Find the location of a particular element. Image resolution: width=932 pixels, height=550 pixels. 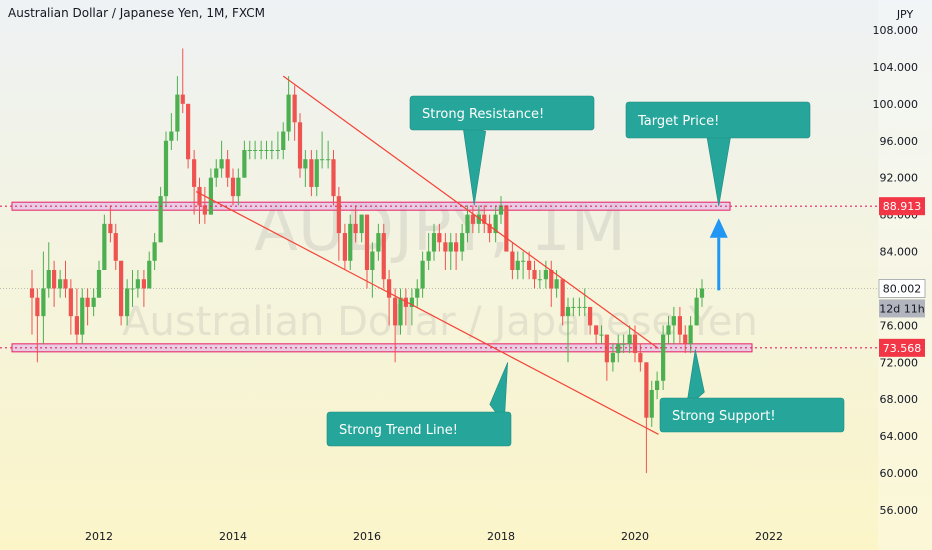

price-tick: 100.000 is located at coordinates (896, 104).